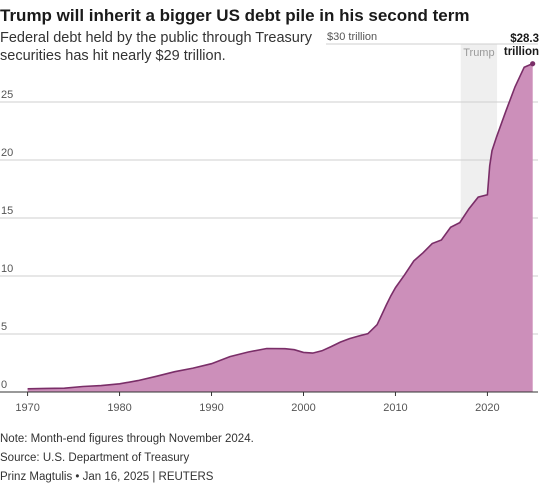 This screenshot has height=484, width=540. Describe the element at coordinates (7, 95) in the screenshot. I see `y-tick-label: 25` at that location.